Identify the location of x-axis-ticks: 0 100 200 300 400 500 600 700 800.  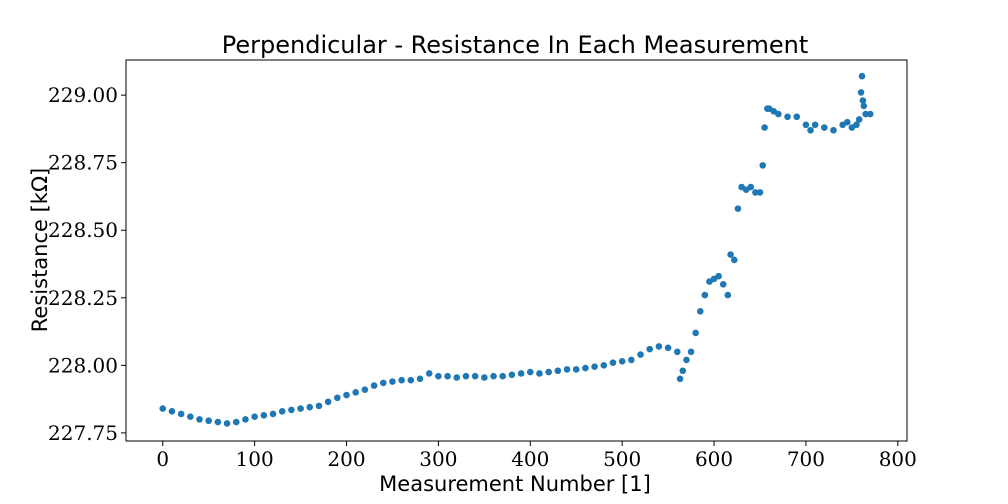
(536, 456).